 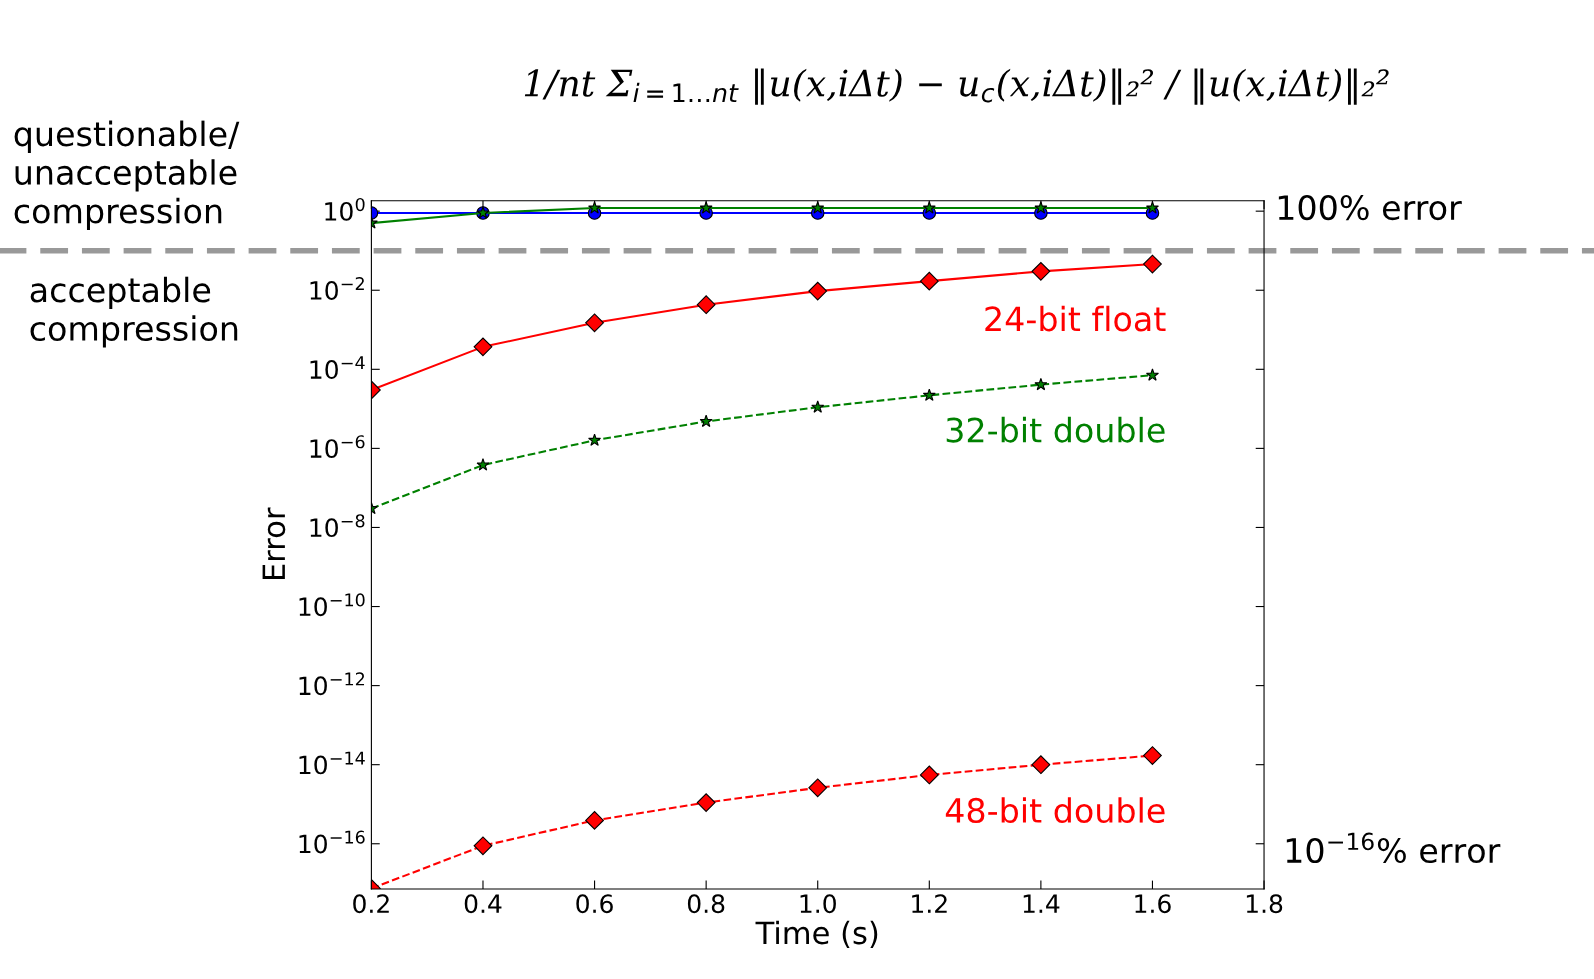 I want to click on x-tick-label: 0.8, so click(x=706, y=904).